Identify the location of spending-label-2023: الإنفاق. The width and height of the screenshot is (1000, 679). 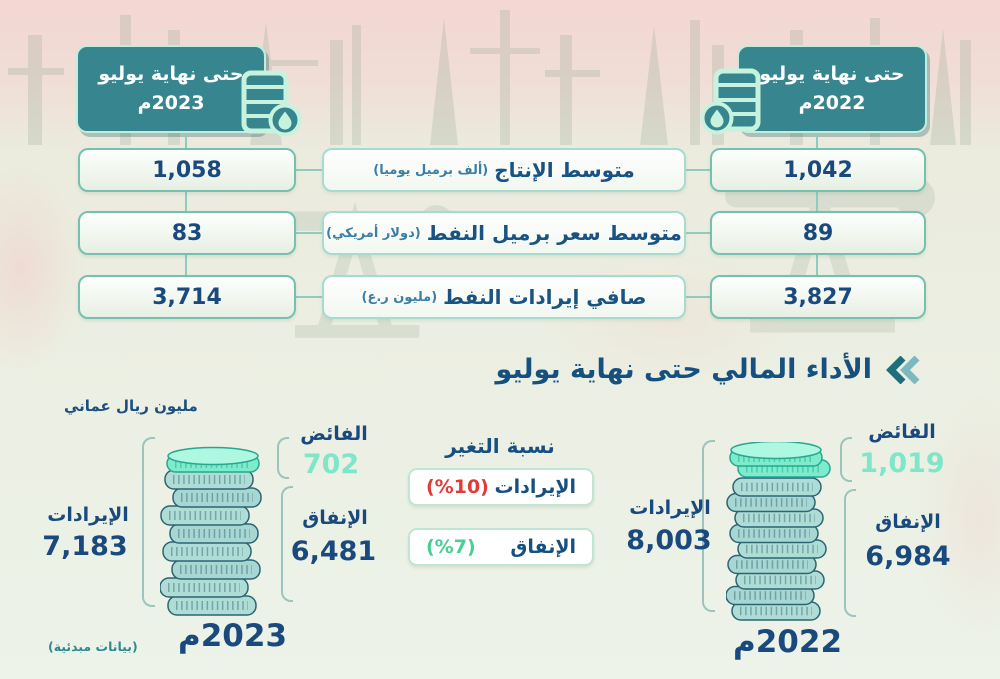
(335, 518).